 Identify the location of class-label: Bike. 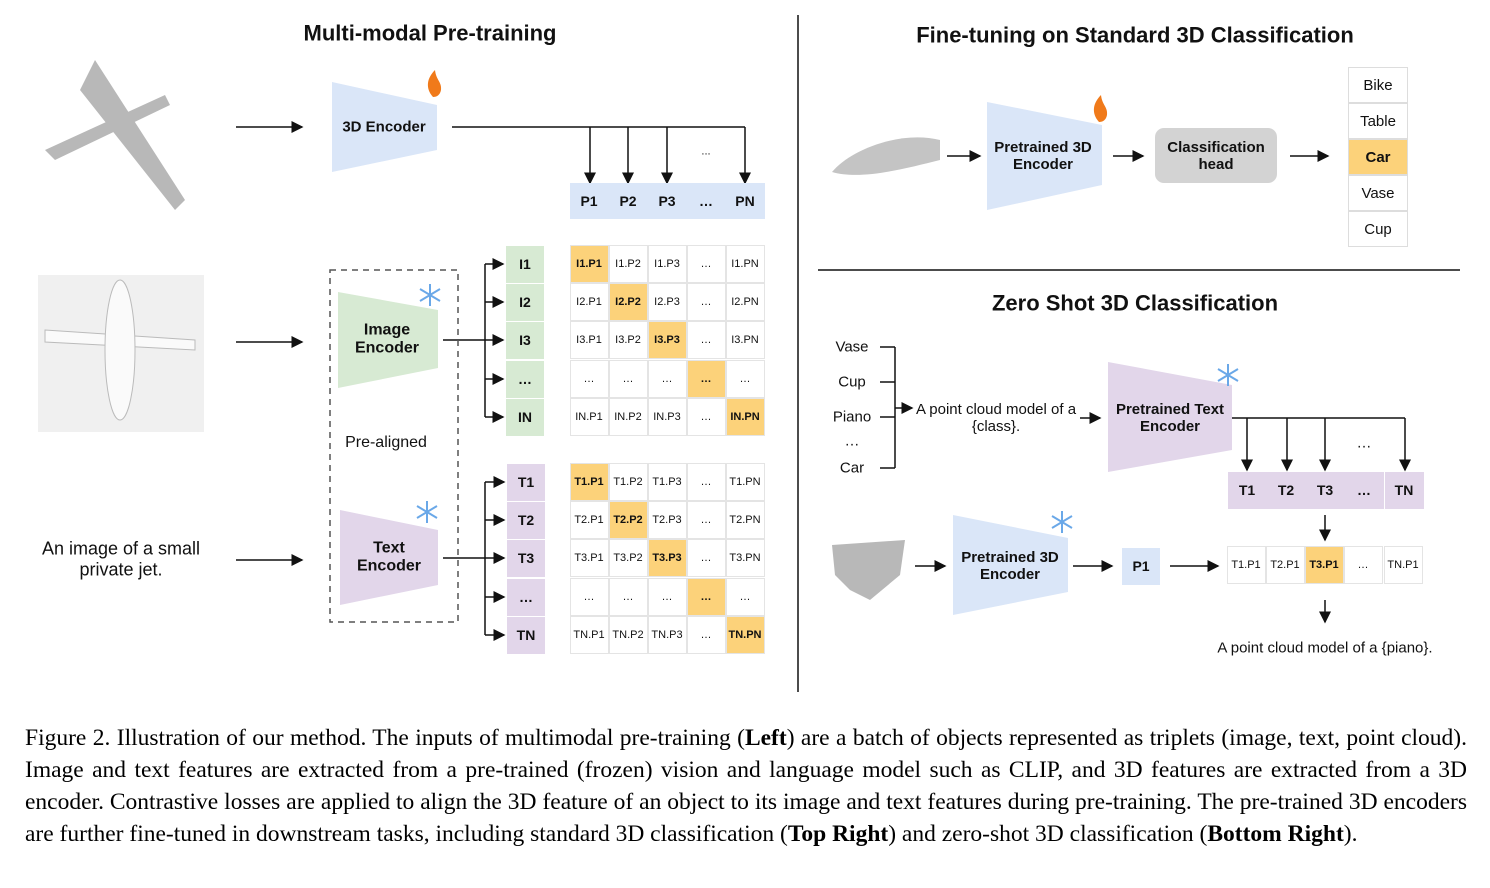
(1378, 85).